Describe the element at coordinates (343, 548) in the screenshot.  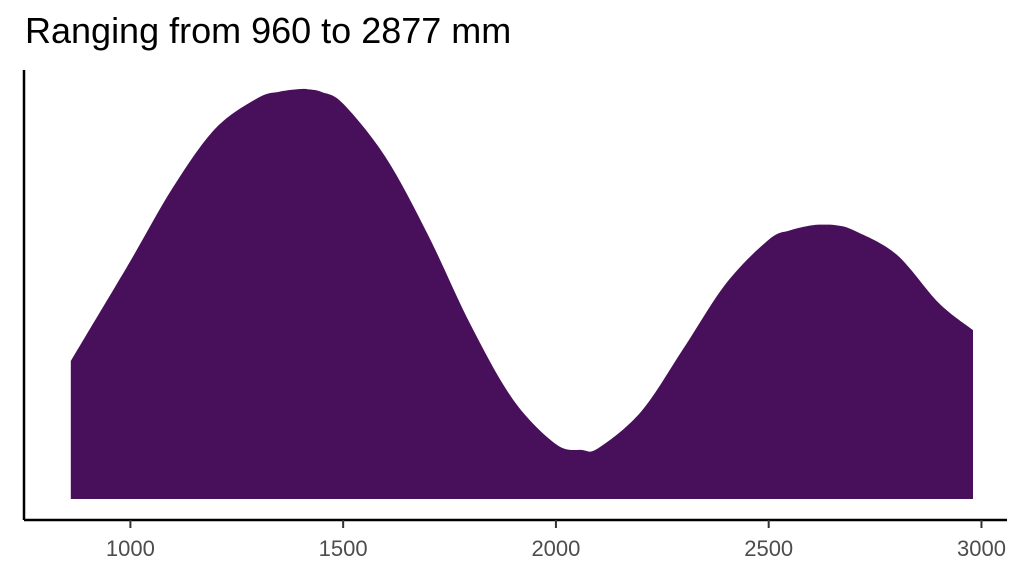
I see `x-tick-label: 1500` at that location.